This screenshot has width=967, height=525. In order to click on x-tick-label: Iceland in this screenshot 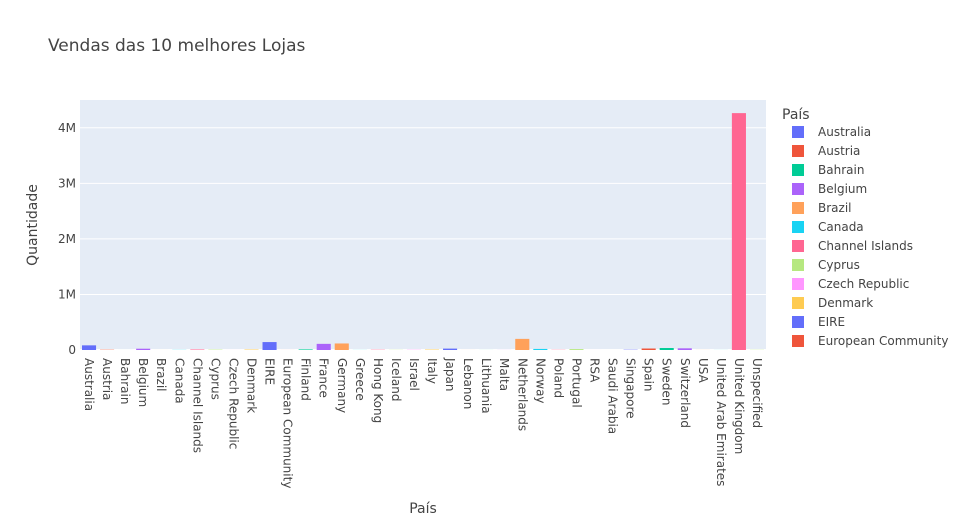, I will do `click(396, 379)`.